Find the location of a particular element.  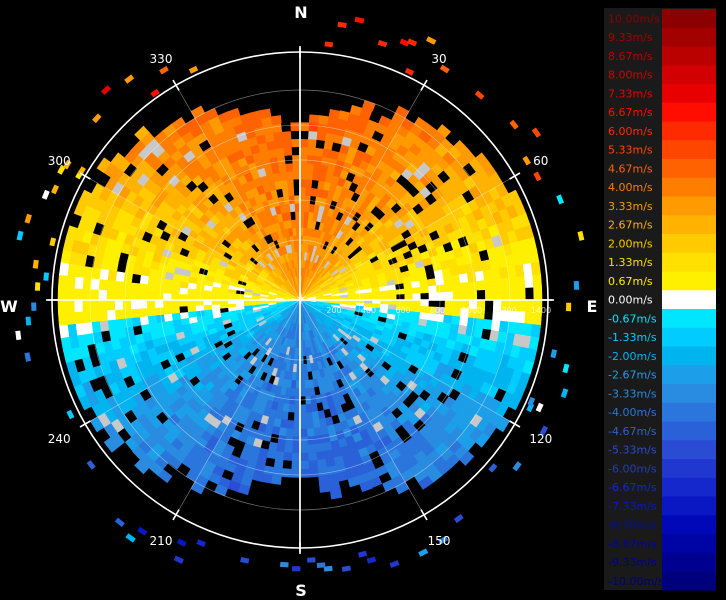

legend-label: -9.33m/s is located at coordinates (632, 562).